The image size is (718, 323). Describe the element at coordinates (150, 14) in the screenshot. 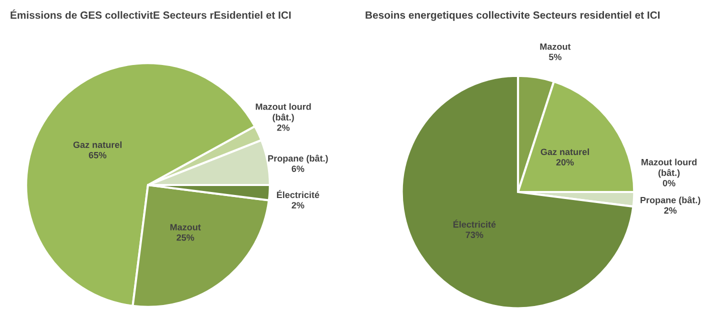

I see `chart-title: Émissions de GES collectivitE Secteurs rEsidentiel et ICI` at that location.